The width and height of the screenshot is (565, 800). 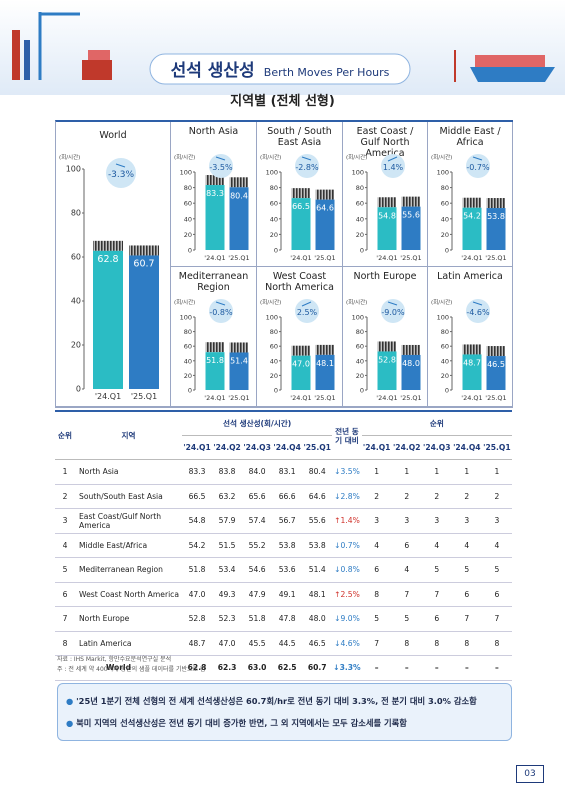 What do you see at coordinates (347, 668) in the screenshot?
I see `table-cell: ↓3.3%` at bounding box center [347, 668].